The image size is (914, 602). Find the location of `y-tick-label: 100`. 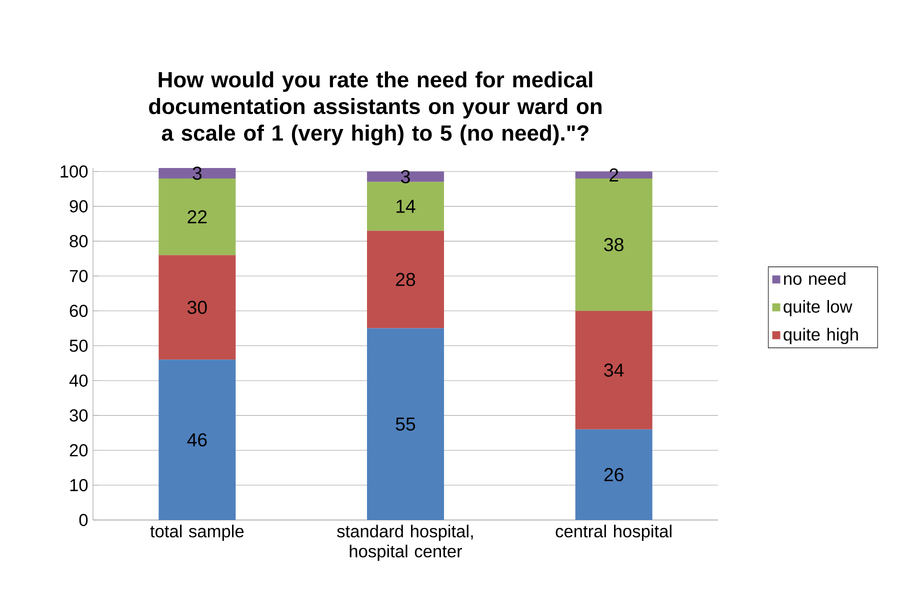

y-tick-label: 100 is located at coordinates (74, 171).